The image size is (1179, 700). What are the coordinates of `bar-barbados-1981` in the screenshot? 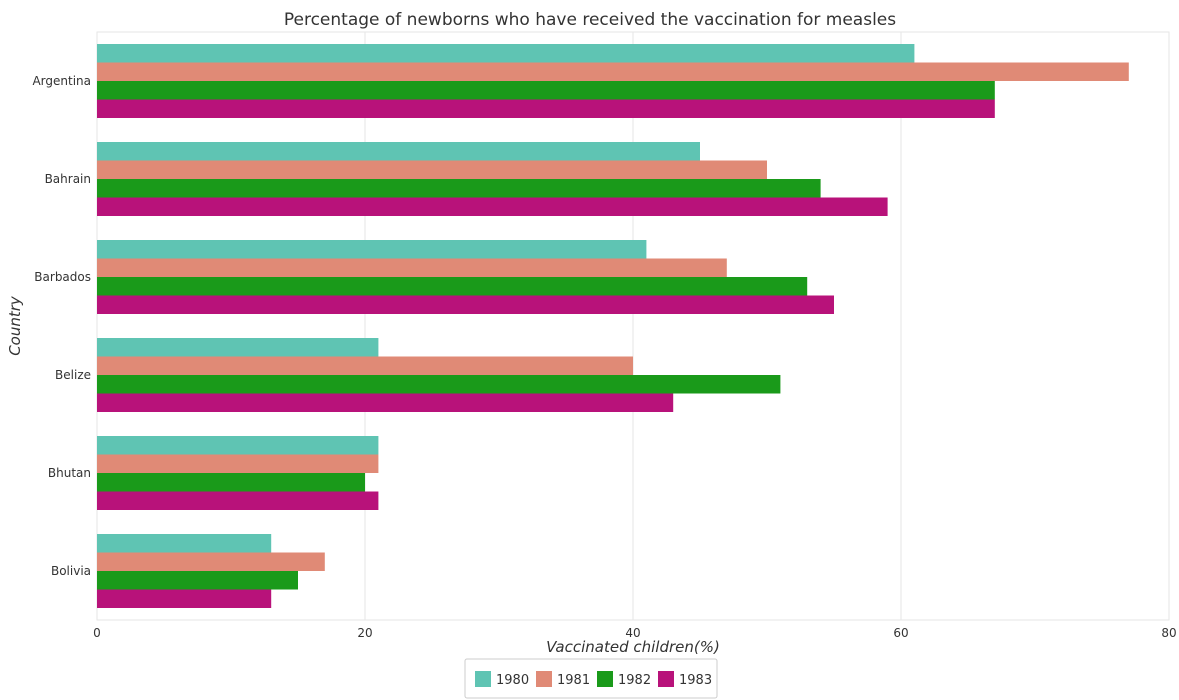 It's located at (412, 267).